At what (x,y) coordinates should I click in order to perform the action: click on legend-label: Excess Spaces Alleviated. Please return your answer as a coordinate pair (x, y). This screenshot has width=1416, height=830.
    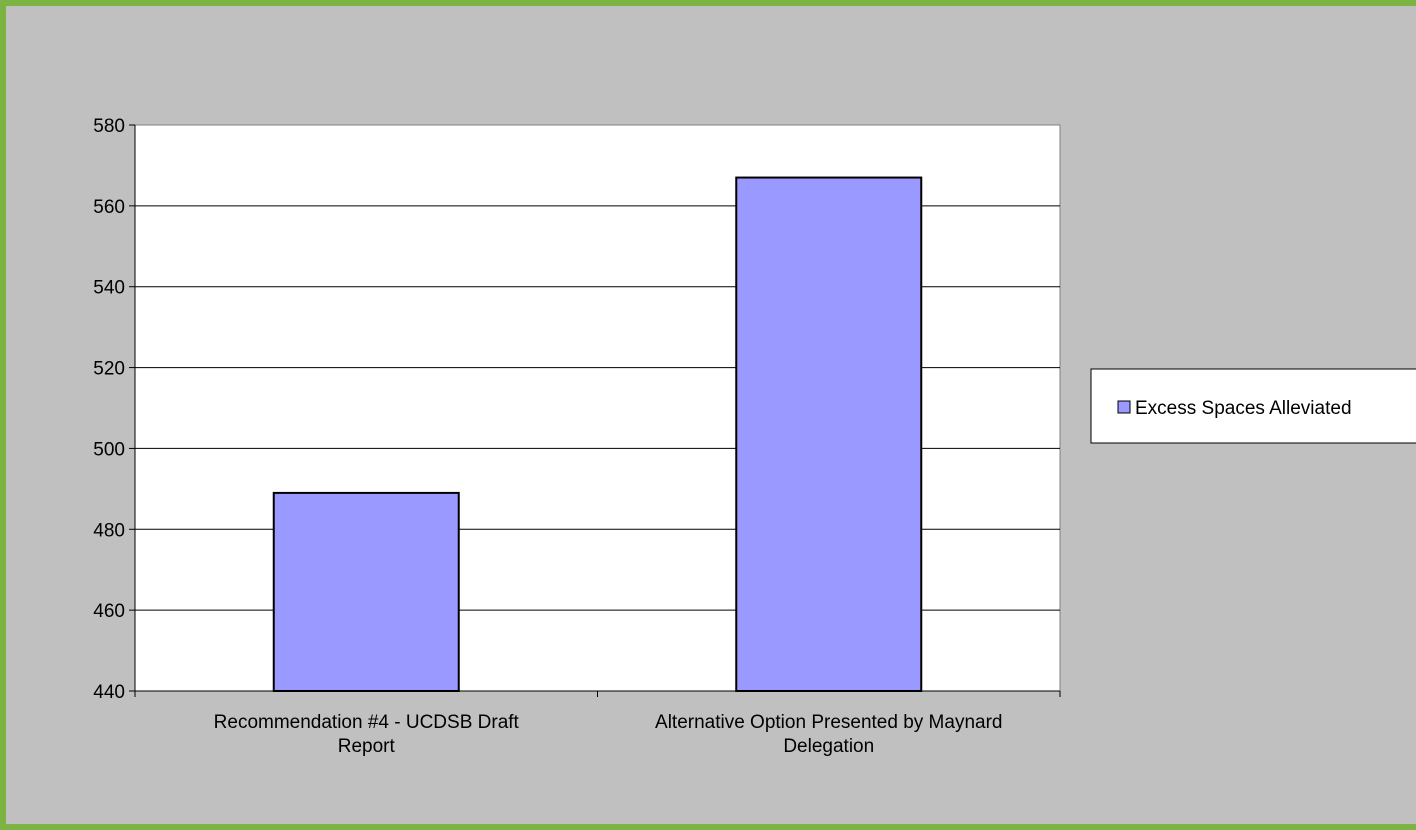
    Looking at the image, I should click on (1243, 408).